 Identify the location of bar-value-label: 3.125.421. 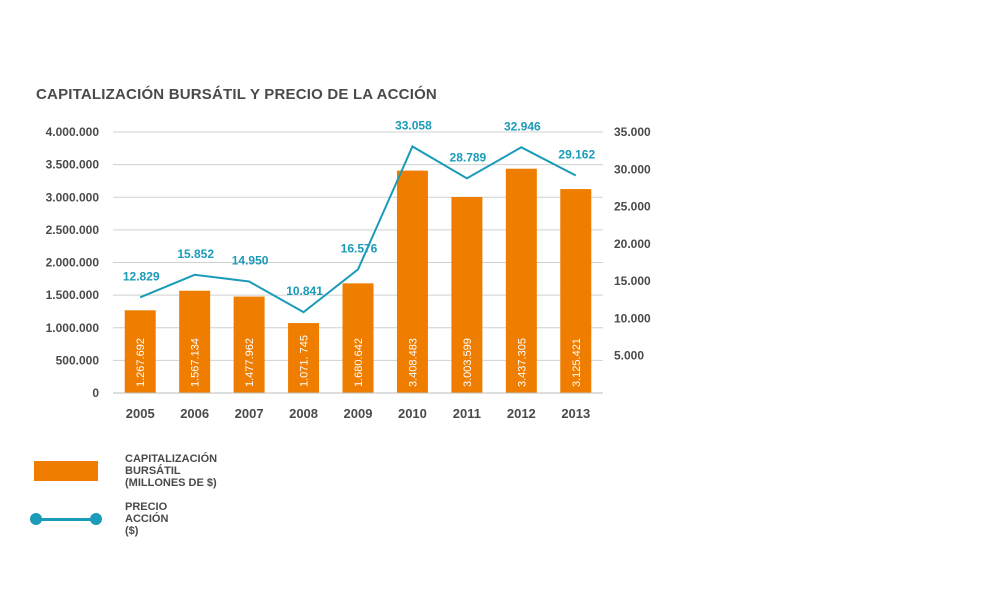
(577, 362).